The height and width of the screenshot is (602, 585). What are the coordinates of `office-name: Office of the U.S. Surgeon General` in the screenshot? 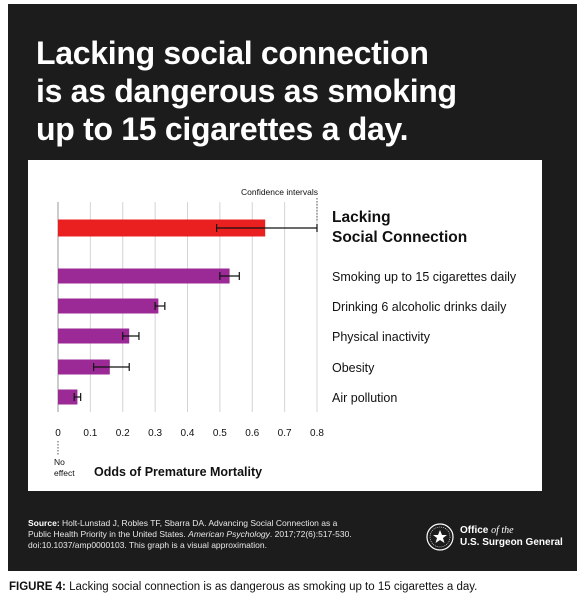 It's located at (511, 537).